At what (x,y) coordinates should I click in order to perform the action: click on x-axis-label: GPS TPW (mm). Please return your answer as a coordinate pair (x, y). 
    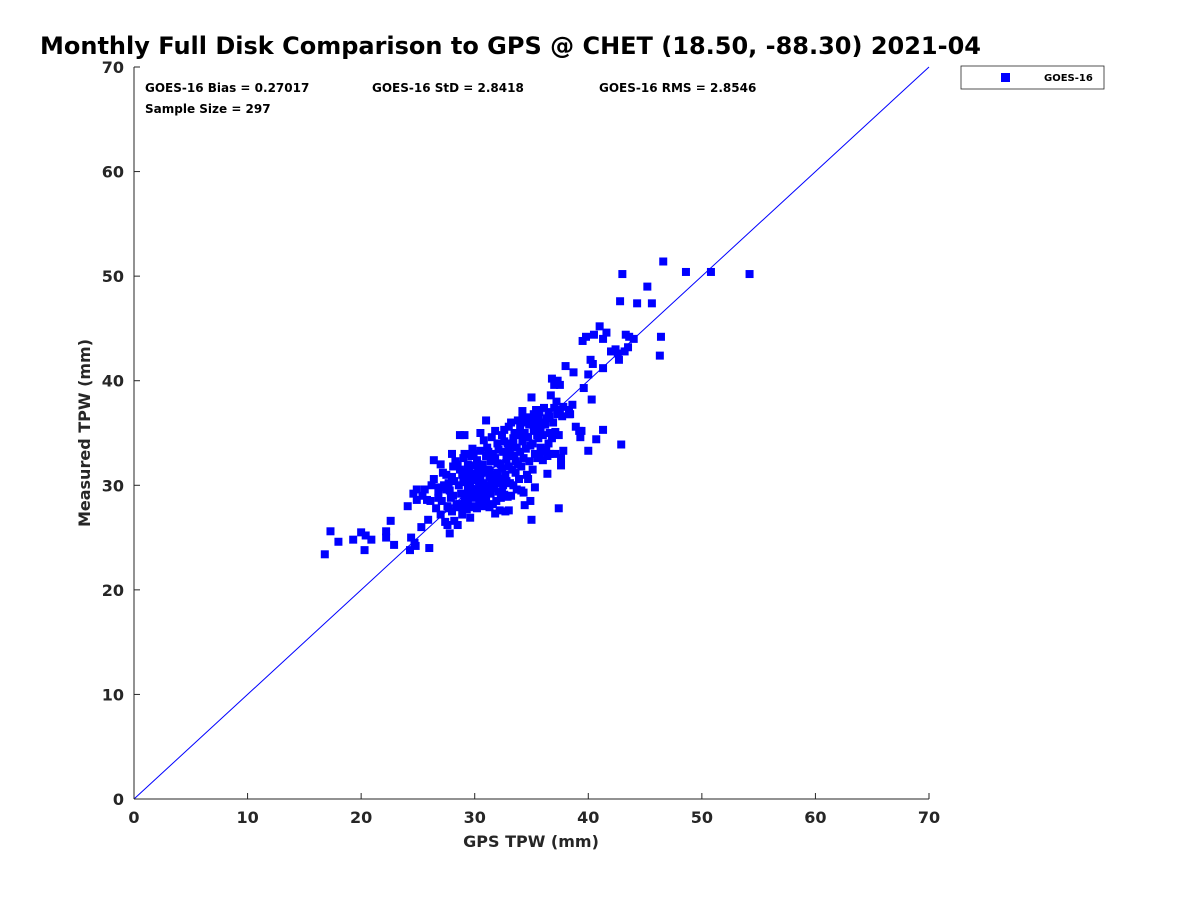
    Looking at the image, I should click on (531, 841).